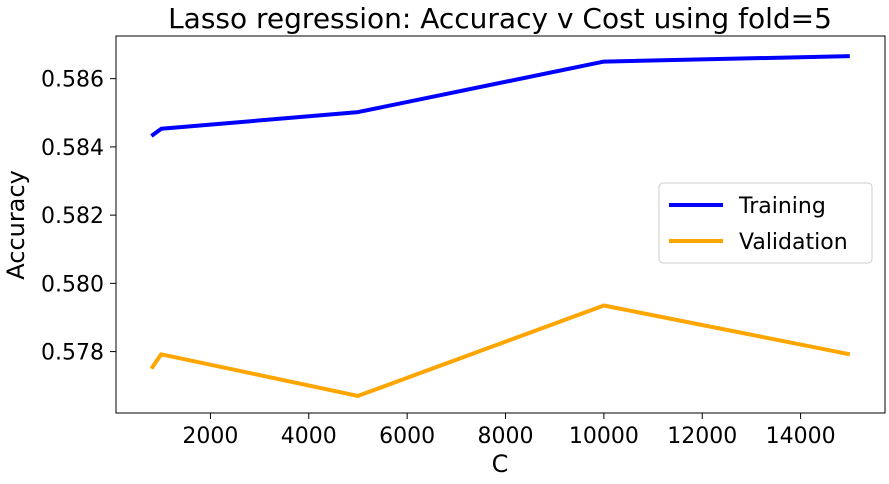  Describe the element at coordinates (72, 353) in the screenshot. I see `y-tick-label: 0.578` at that location.